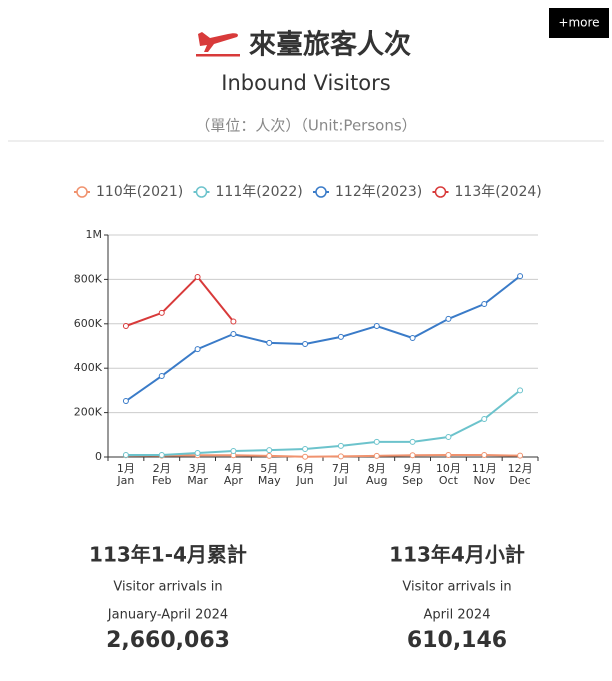 The height and width of the screenshot is (681, 612). Describe the element at coordinates (167, 615) in the screenshot. I see `stat-line: January-April 2024` at that location.